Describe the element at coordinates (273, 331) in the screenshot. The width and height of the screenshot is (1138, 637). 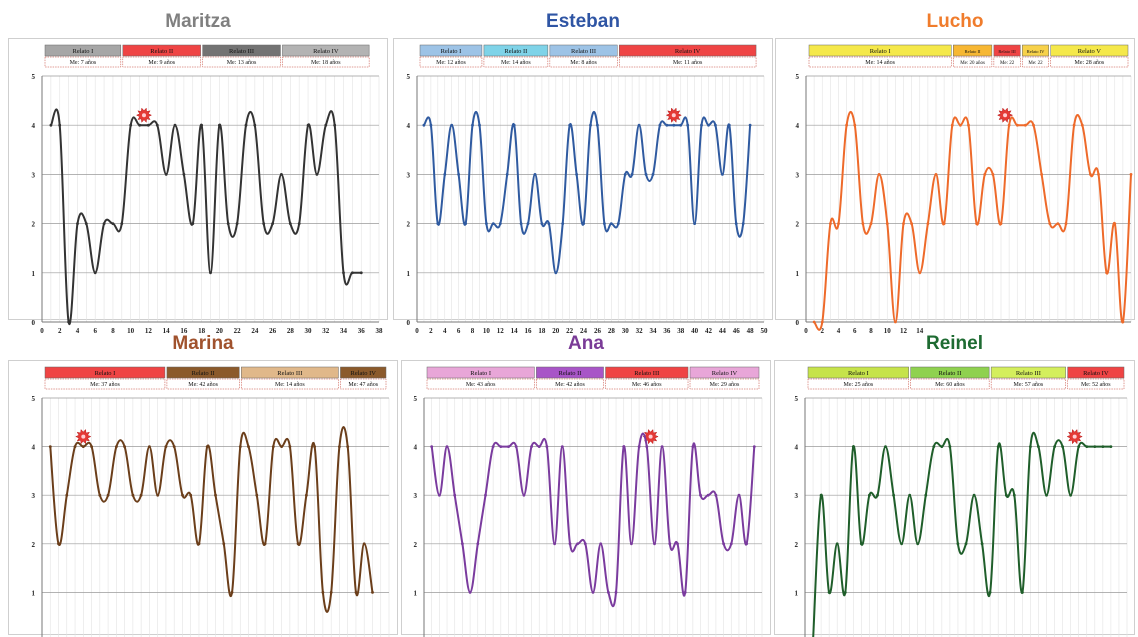
I see `x-tick-label: 26` at that location.